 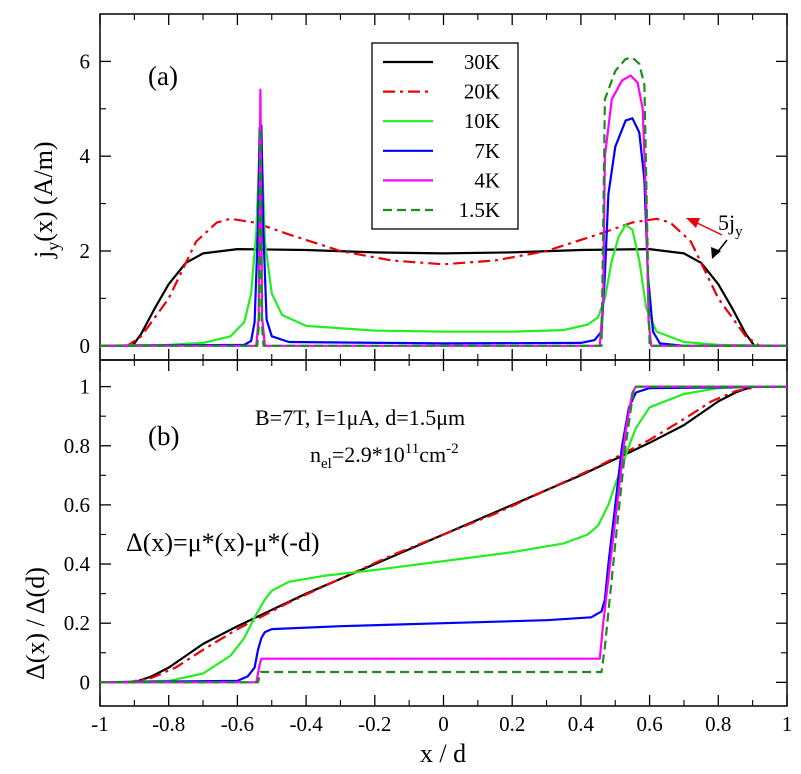 I want to click on legend-label: 7K, so click(x=487, y=151).